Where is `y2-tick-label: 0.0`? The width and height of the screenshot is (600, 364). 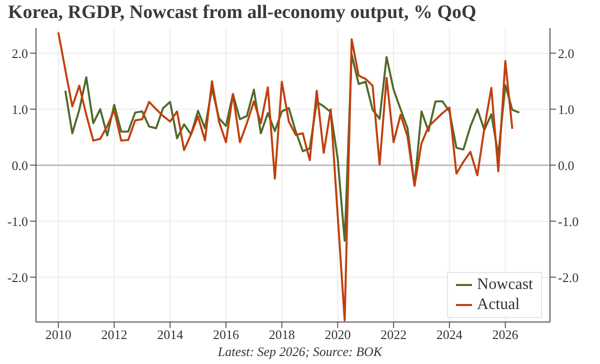
y2-tick-label: 0.0 is located at coordinates (566, 165).